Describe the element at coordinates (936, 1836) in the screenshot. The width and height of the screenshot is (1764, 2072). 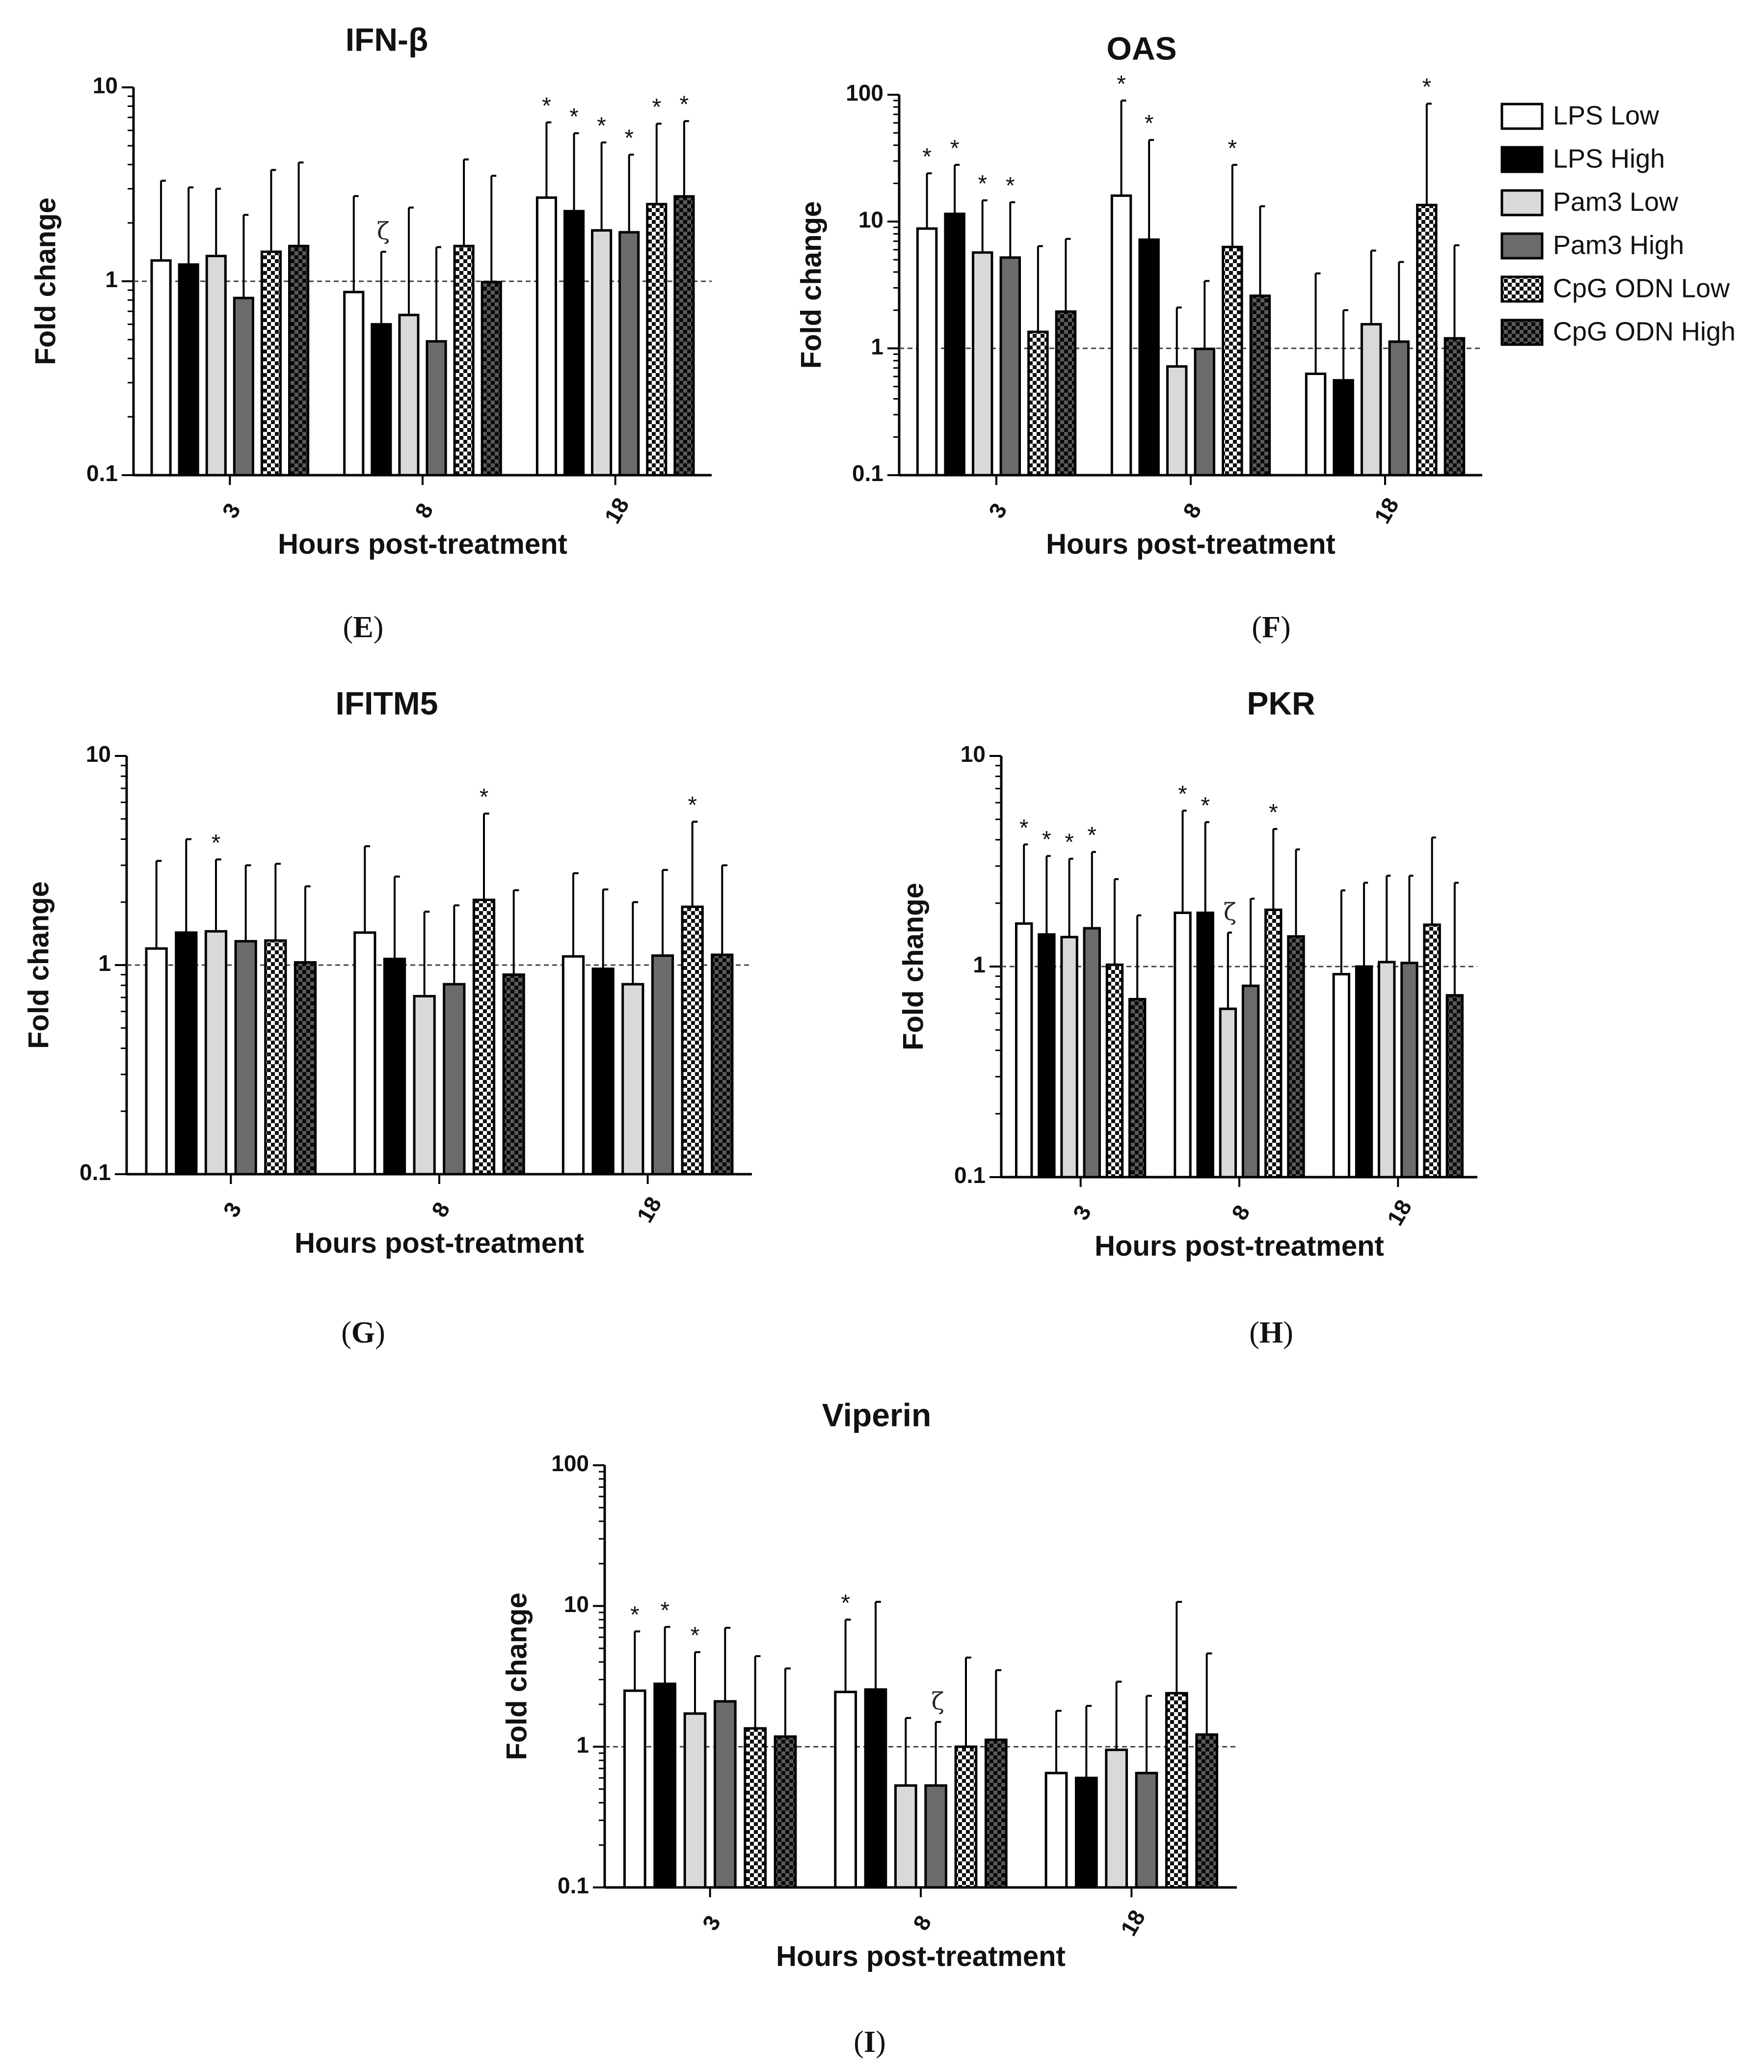
I see `bar-pam3-high-8h` at that location.